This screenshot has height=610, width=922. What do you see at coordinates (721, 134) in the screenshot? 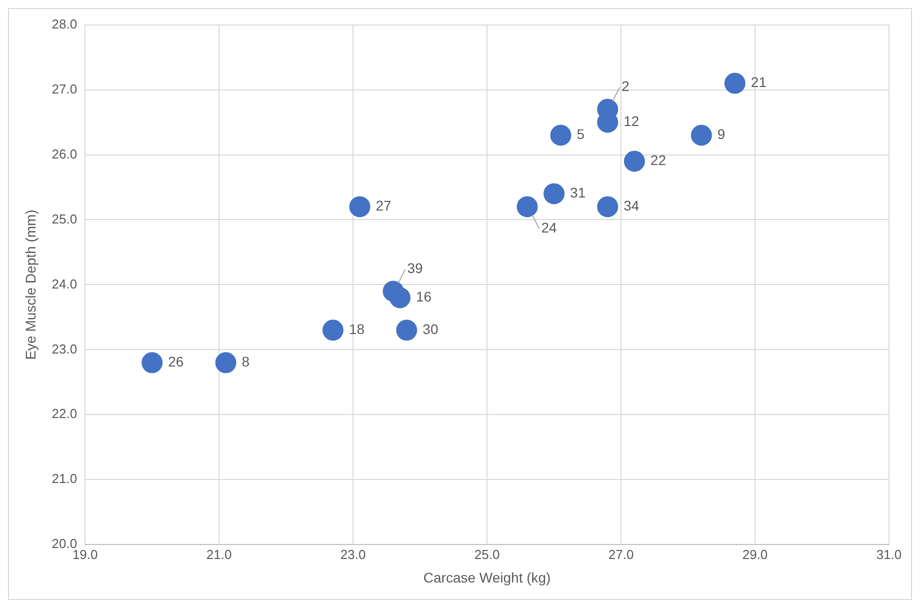
I see `annotation: 9` at bounding box center [721, 134].